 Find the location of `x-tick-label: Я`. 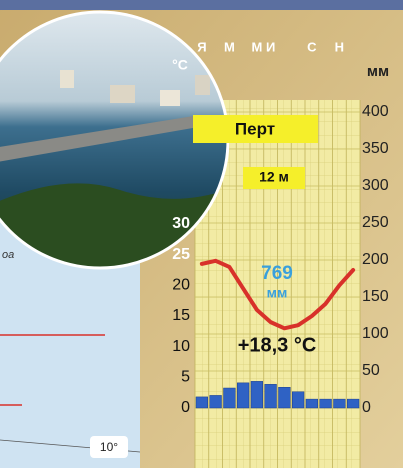

x-tick-label: Я is located at coordinates (201, 46).